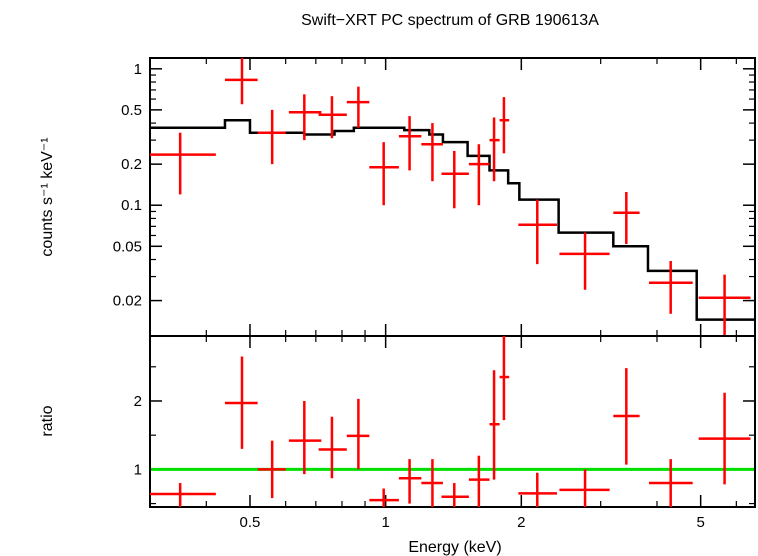  What do you see at coordinates (131, 205) in the screenshot?
I see `top-y-tick-label: 0.1` at bounding box center [131, 205].